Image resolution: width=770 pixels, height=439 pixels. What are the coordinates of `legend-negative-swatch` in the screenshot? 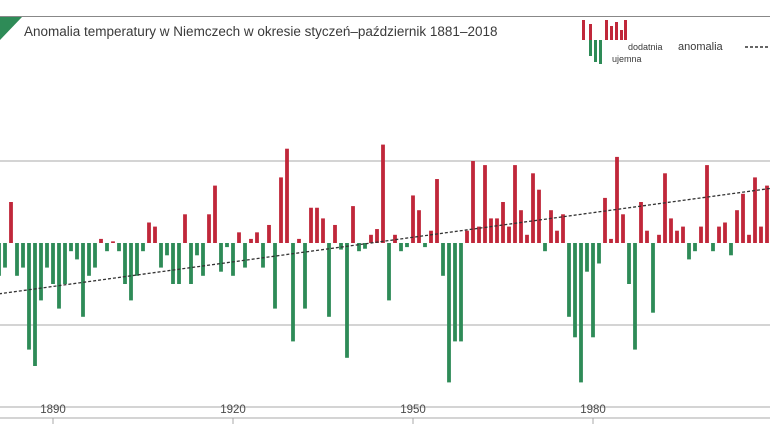 It's located at (595, 52).